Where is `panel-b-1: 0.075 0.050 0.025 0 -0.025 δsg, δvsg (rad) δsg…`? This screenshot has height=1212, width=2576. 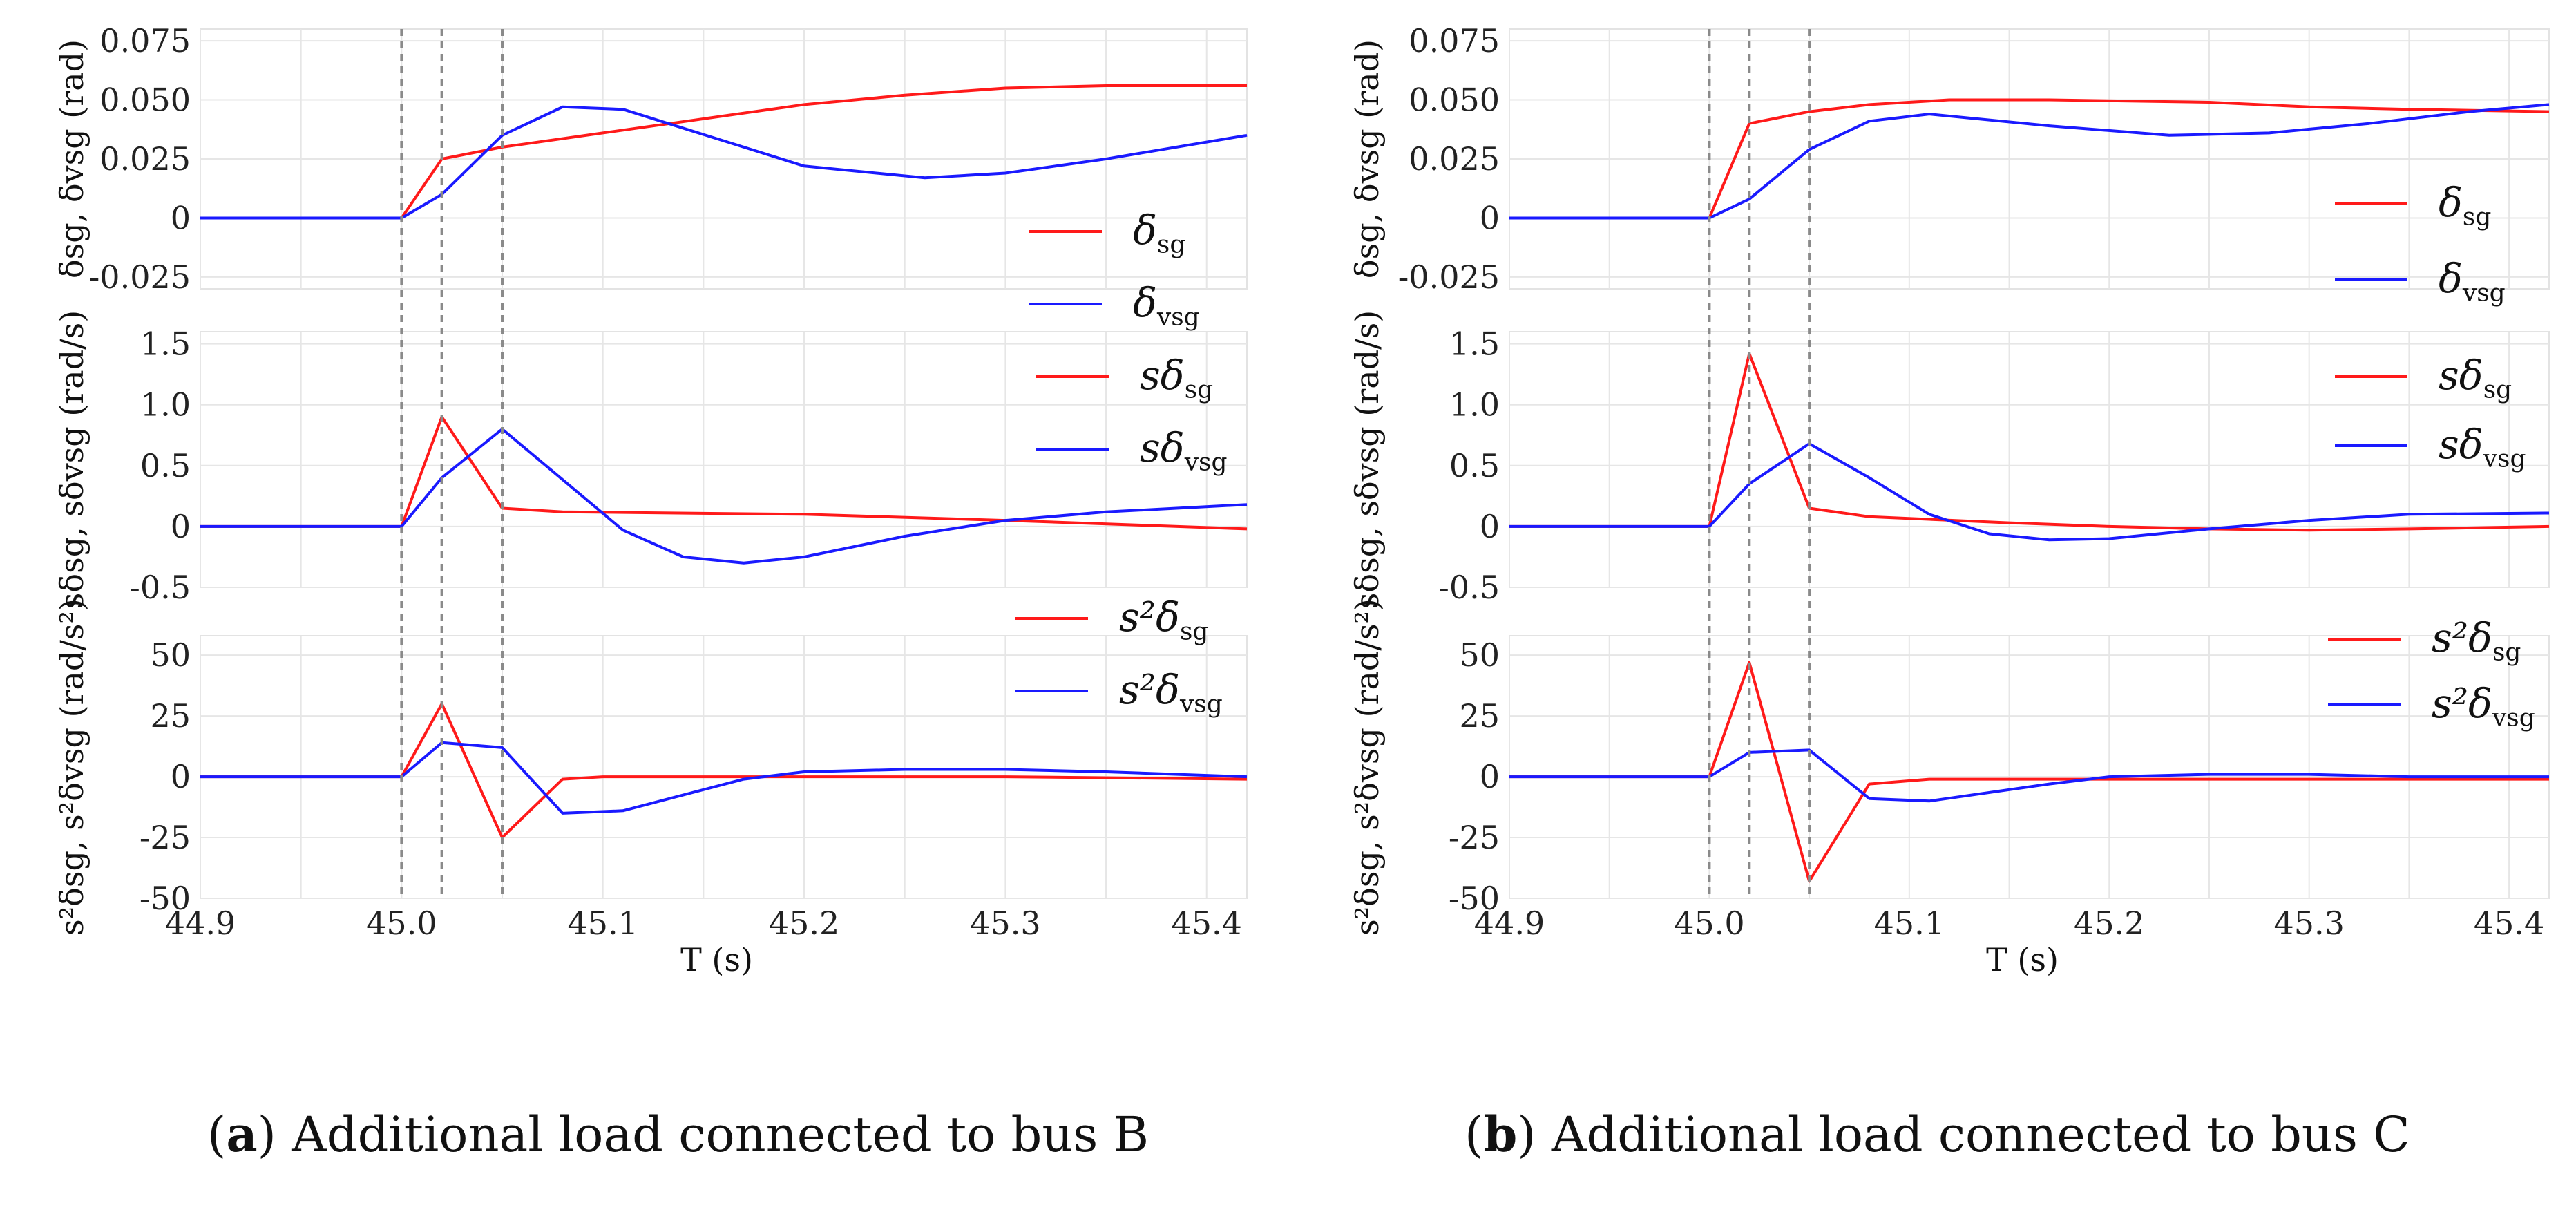
panel-b-1: 0.075 0.050 0.025 0 -0.025 δsg, δvsg (rad) δsg… is located at coordinates (1949, 164).